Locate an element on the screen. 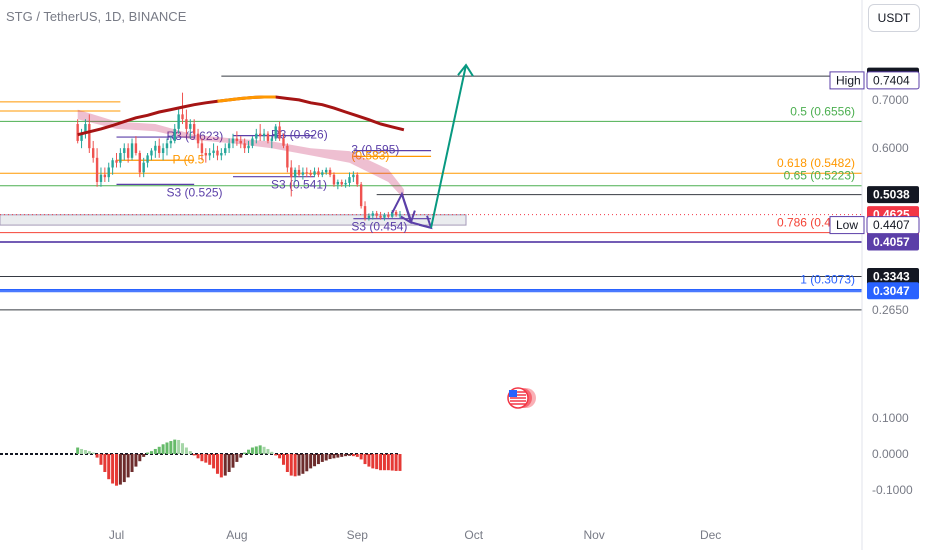  price-label-value: 0.5038 is located at coordinates (891, 195).